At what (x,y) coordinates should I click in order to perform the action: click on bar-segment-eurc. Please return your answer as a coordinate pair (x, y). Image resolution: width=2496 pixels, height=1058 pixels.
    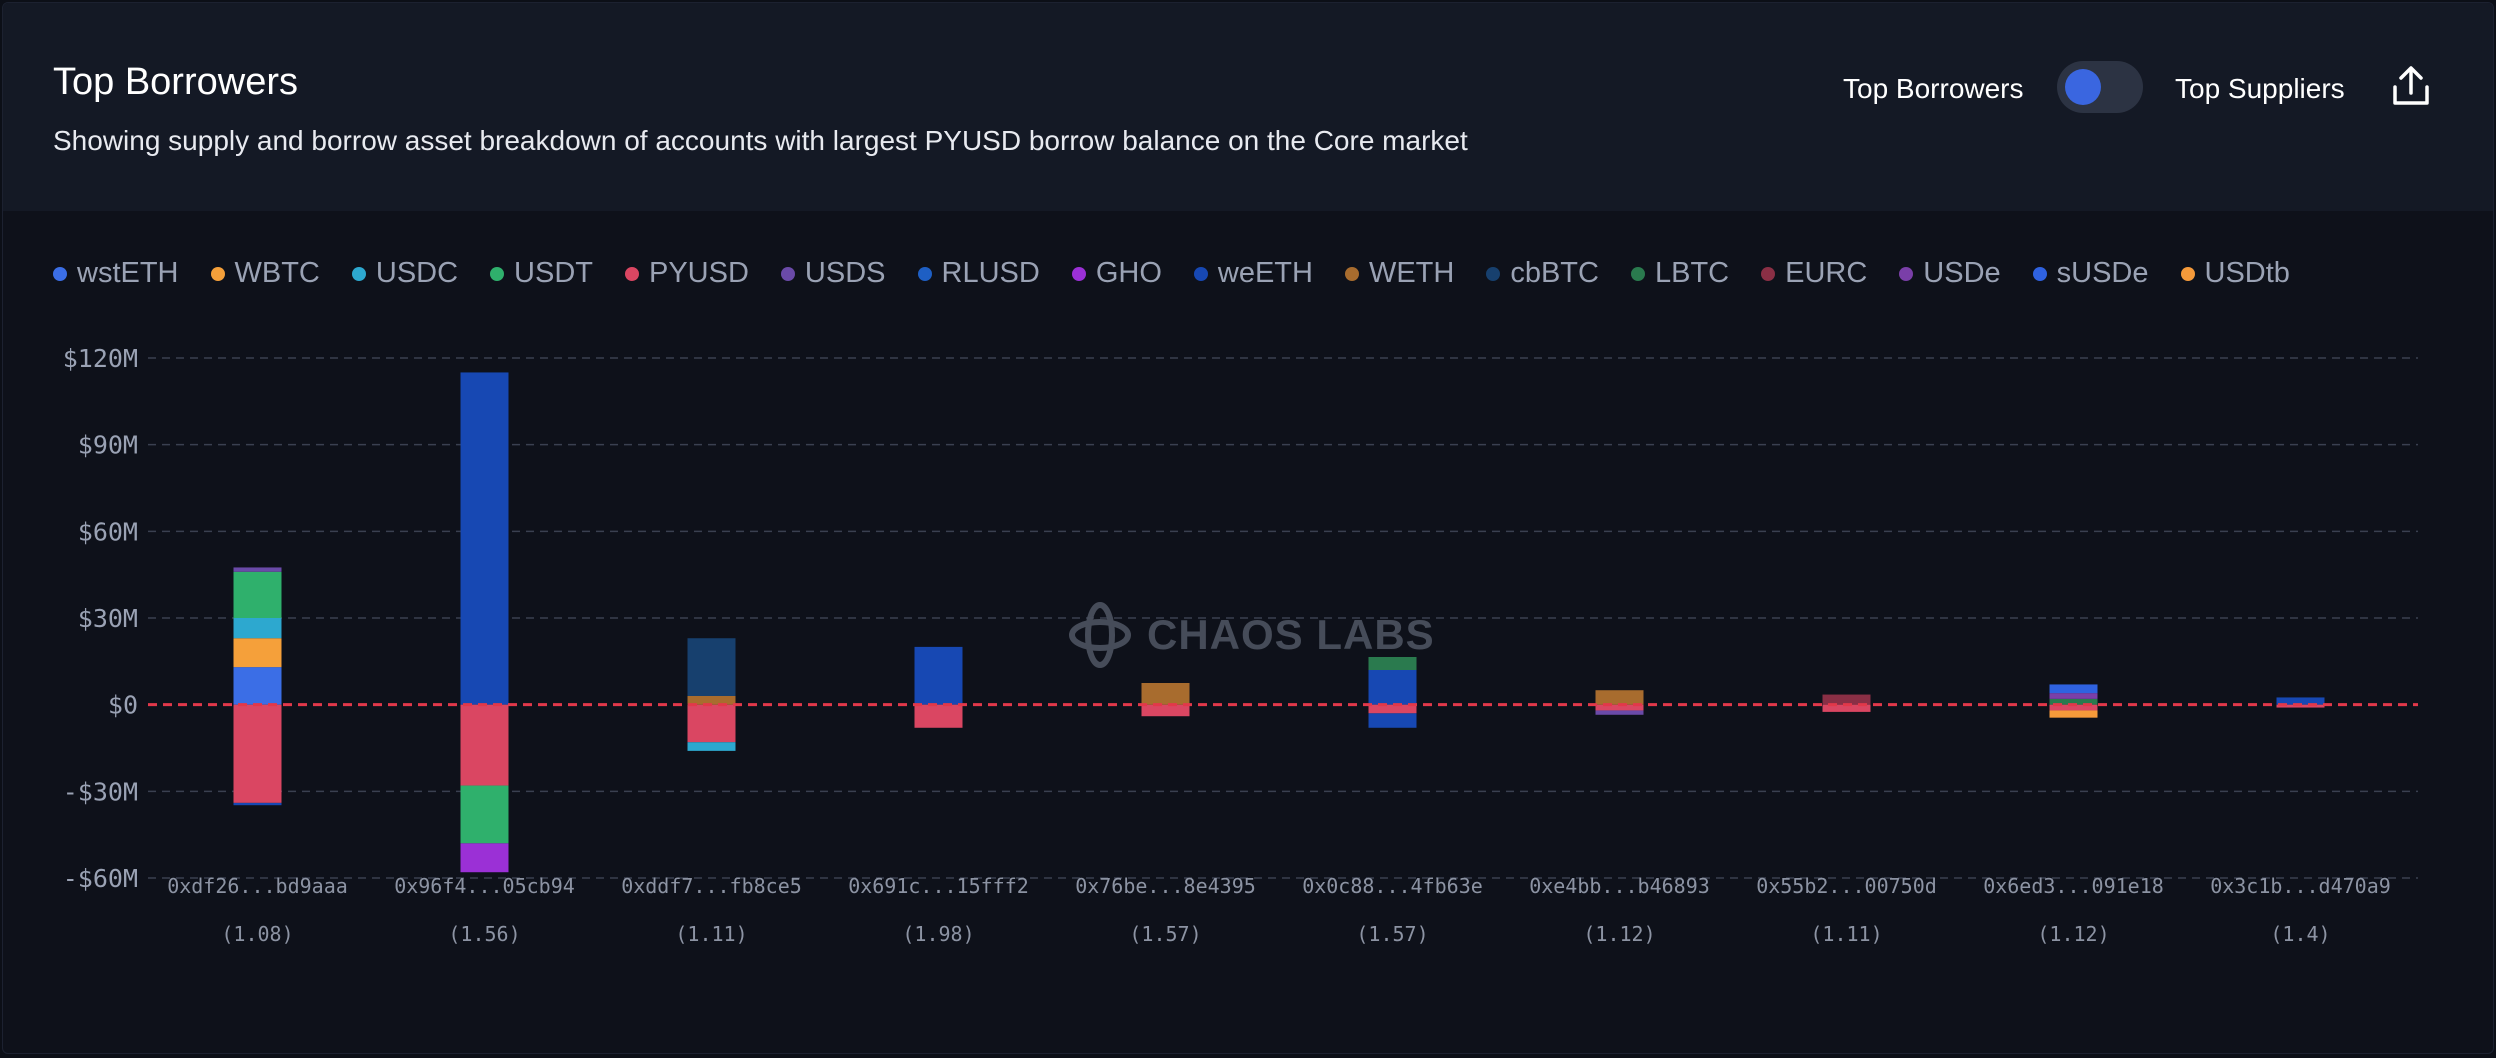
    Looking at the image, I should click on (1846, 699).